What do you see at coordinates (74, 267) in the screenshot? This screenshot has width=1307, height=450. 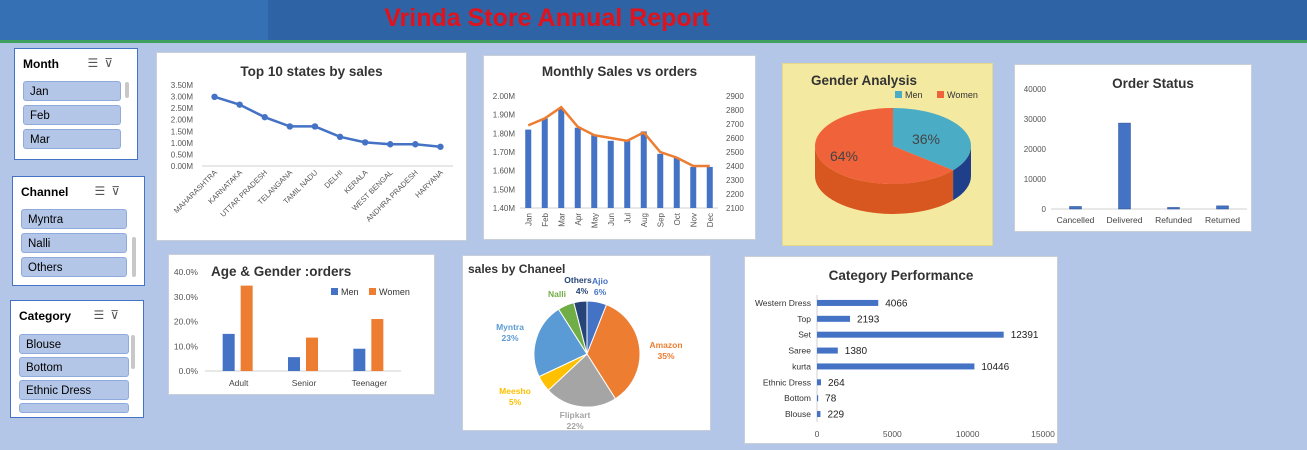 I see `slicer-item: Others` at bounding box center [74, 267].